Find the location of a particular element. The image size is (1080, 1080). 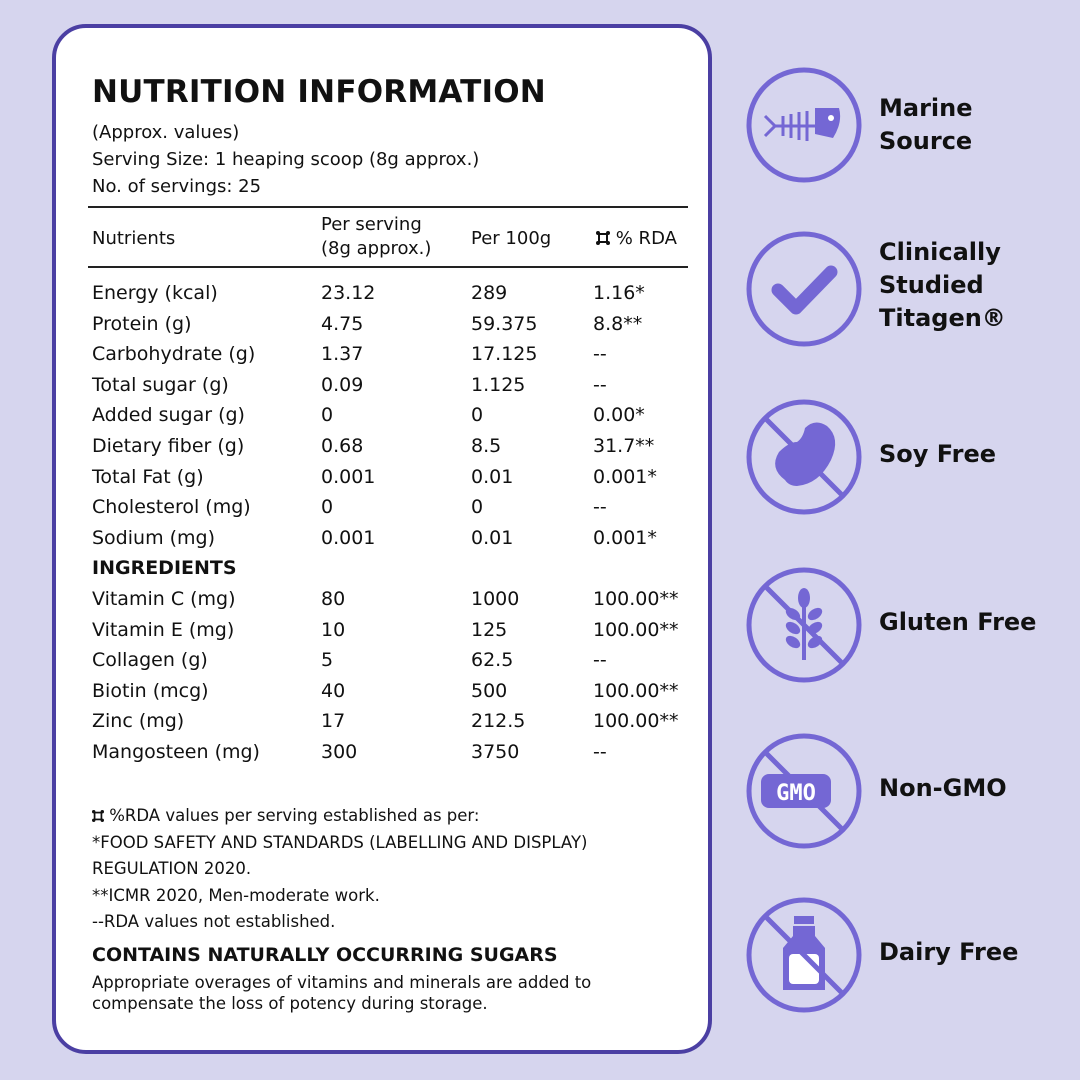

nutrient-name: Protein (g) is located at coordinates (142, 323).